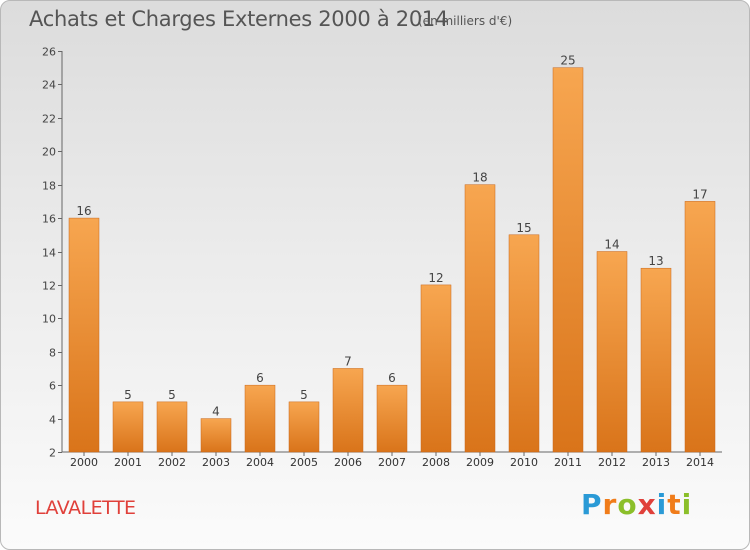  What do you see at coordinates (392, 462) in the screenshot?
I see `x-tick-label: 2007` at bounding box center [392, 462].